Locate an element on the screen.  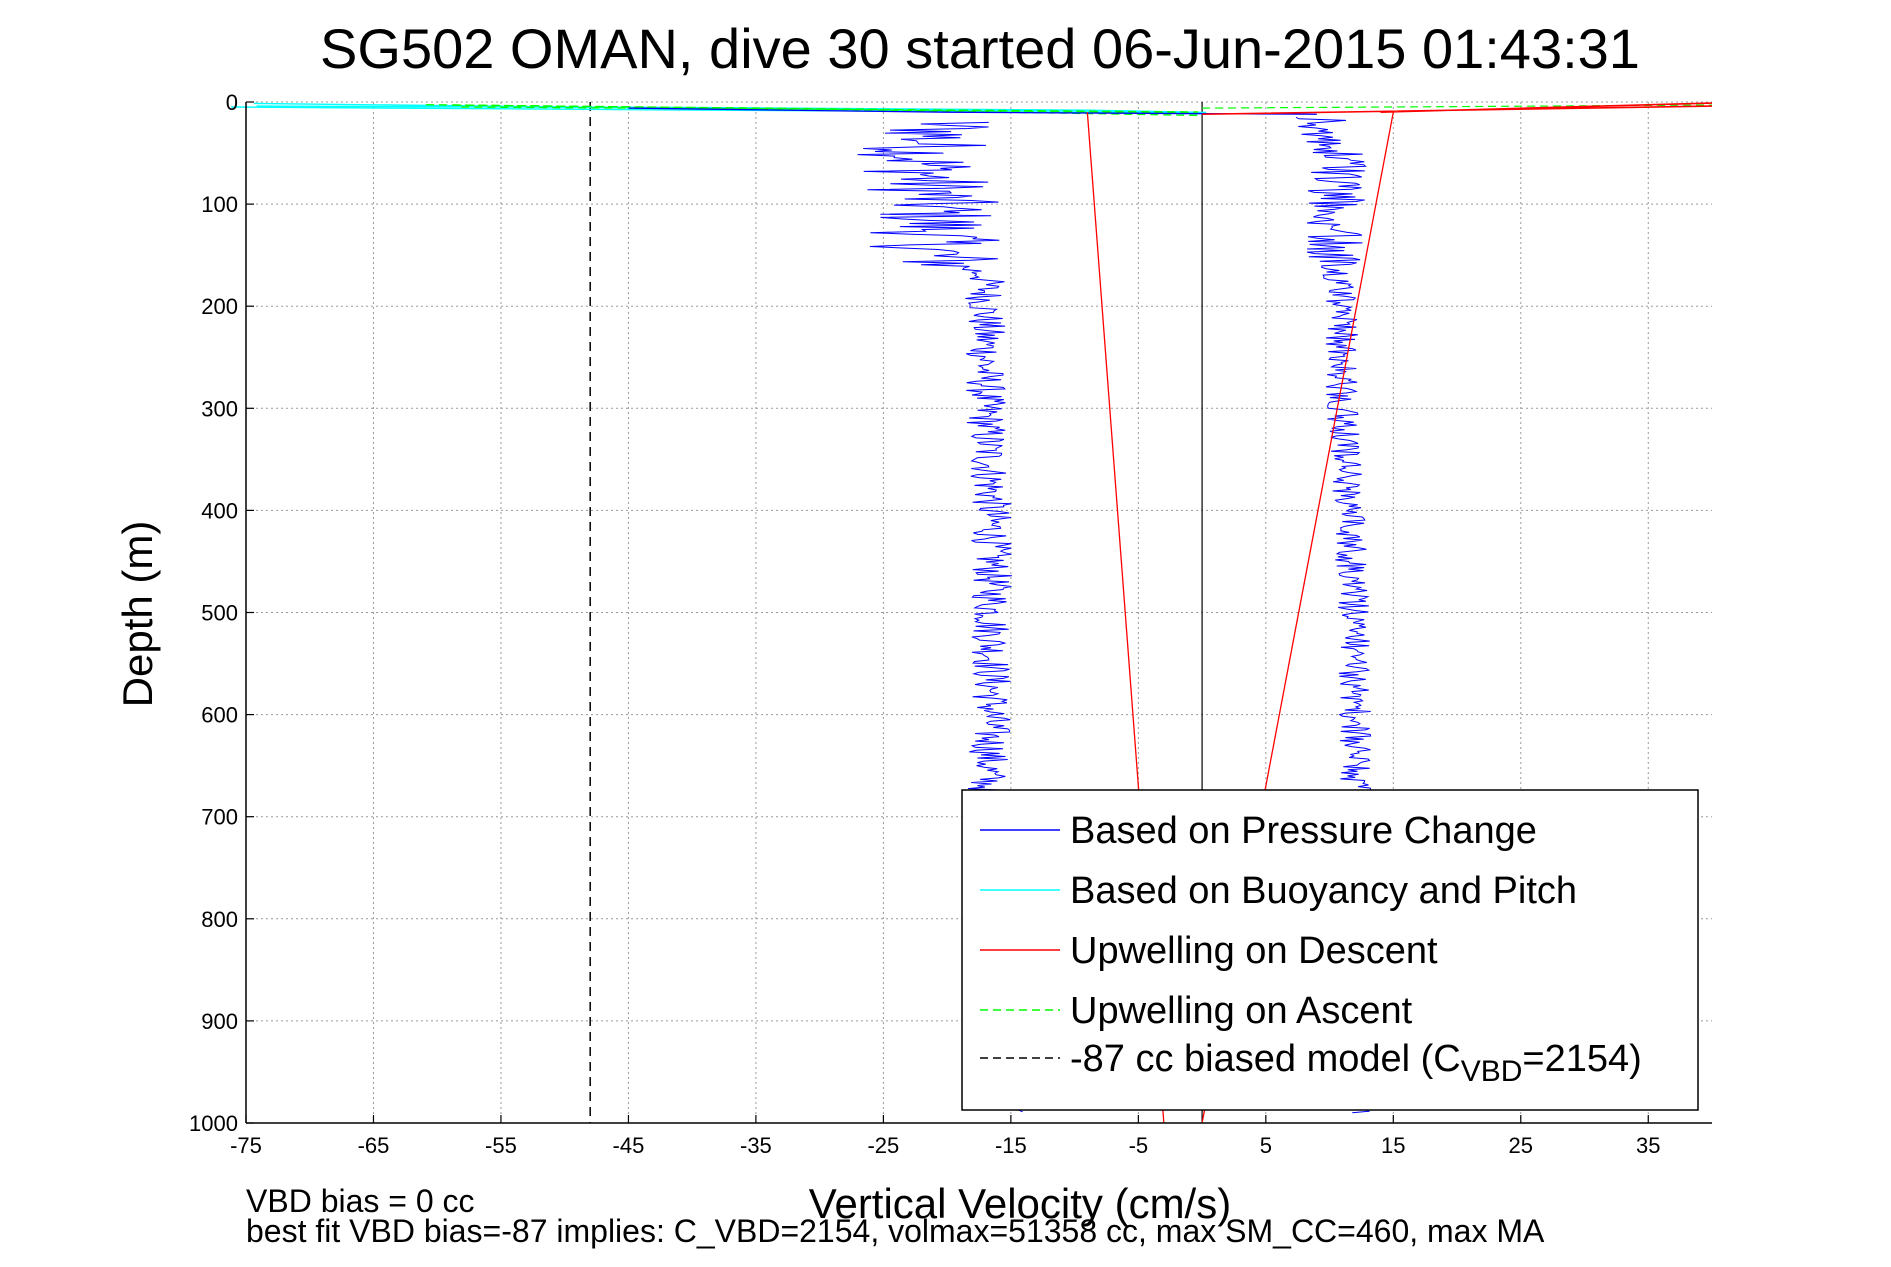
x-tick-label-1: -65 is located at coordinates (374, 1145).